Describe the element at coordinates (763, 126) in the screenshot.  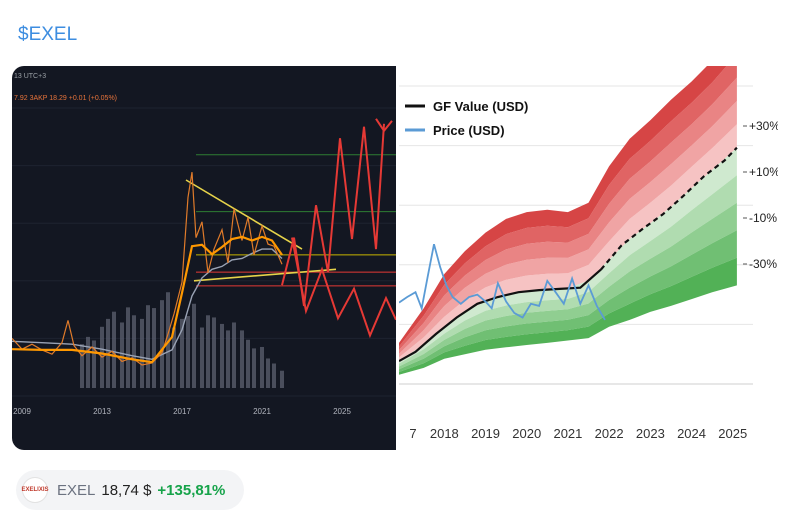
I see `band-label: +30%` at that location.